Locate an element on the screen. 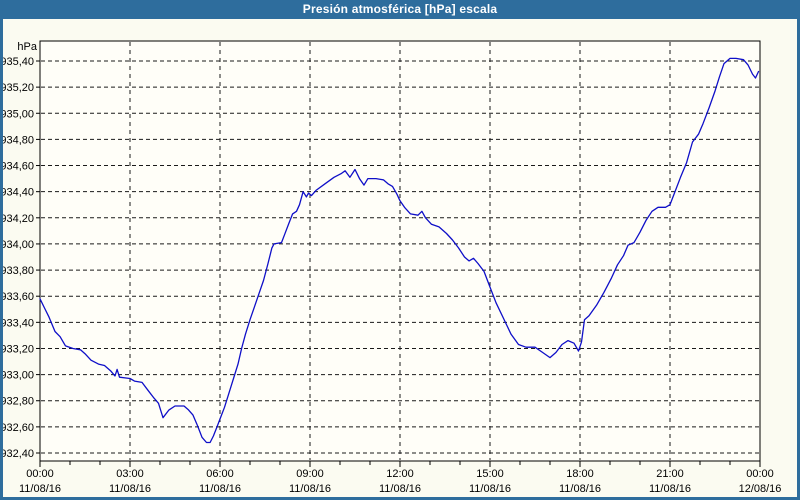 This screenshot has height=500, width=800. x-tick-date-label: 12/08/16 is located at coordinates (760, 489).